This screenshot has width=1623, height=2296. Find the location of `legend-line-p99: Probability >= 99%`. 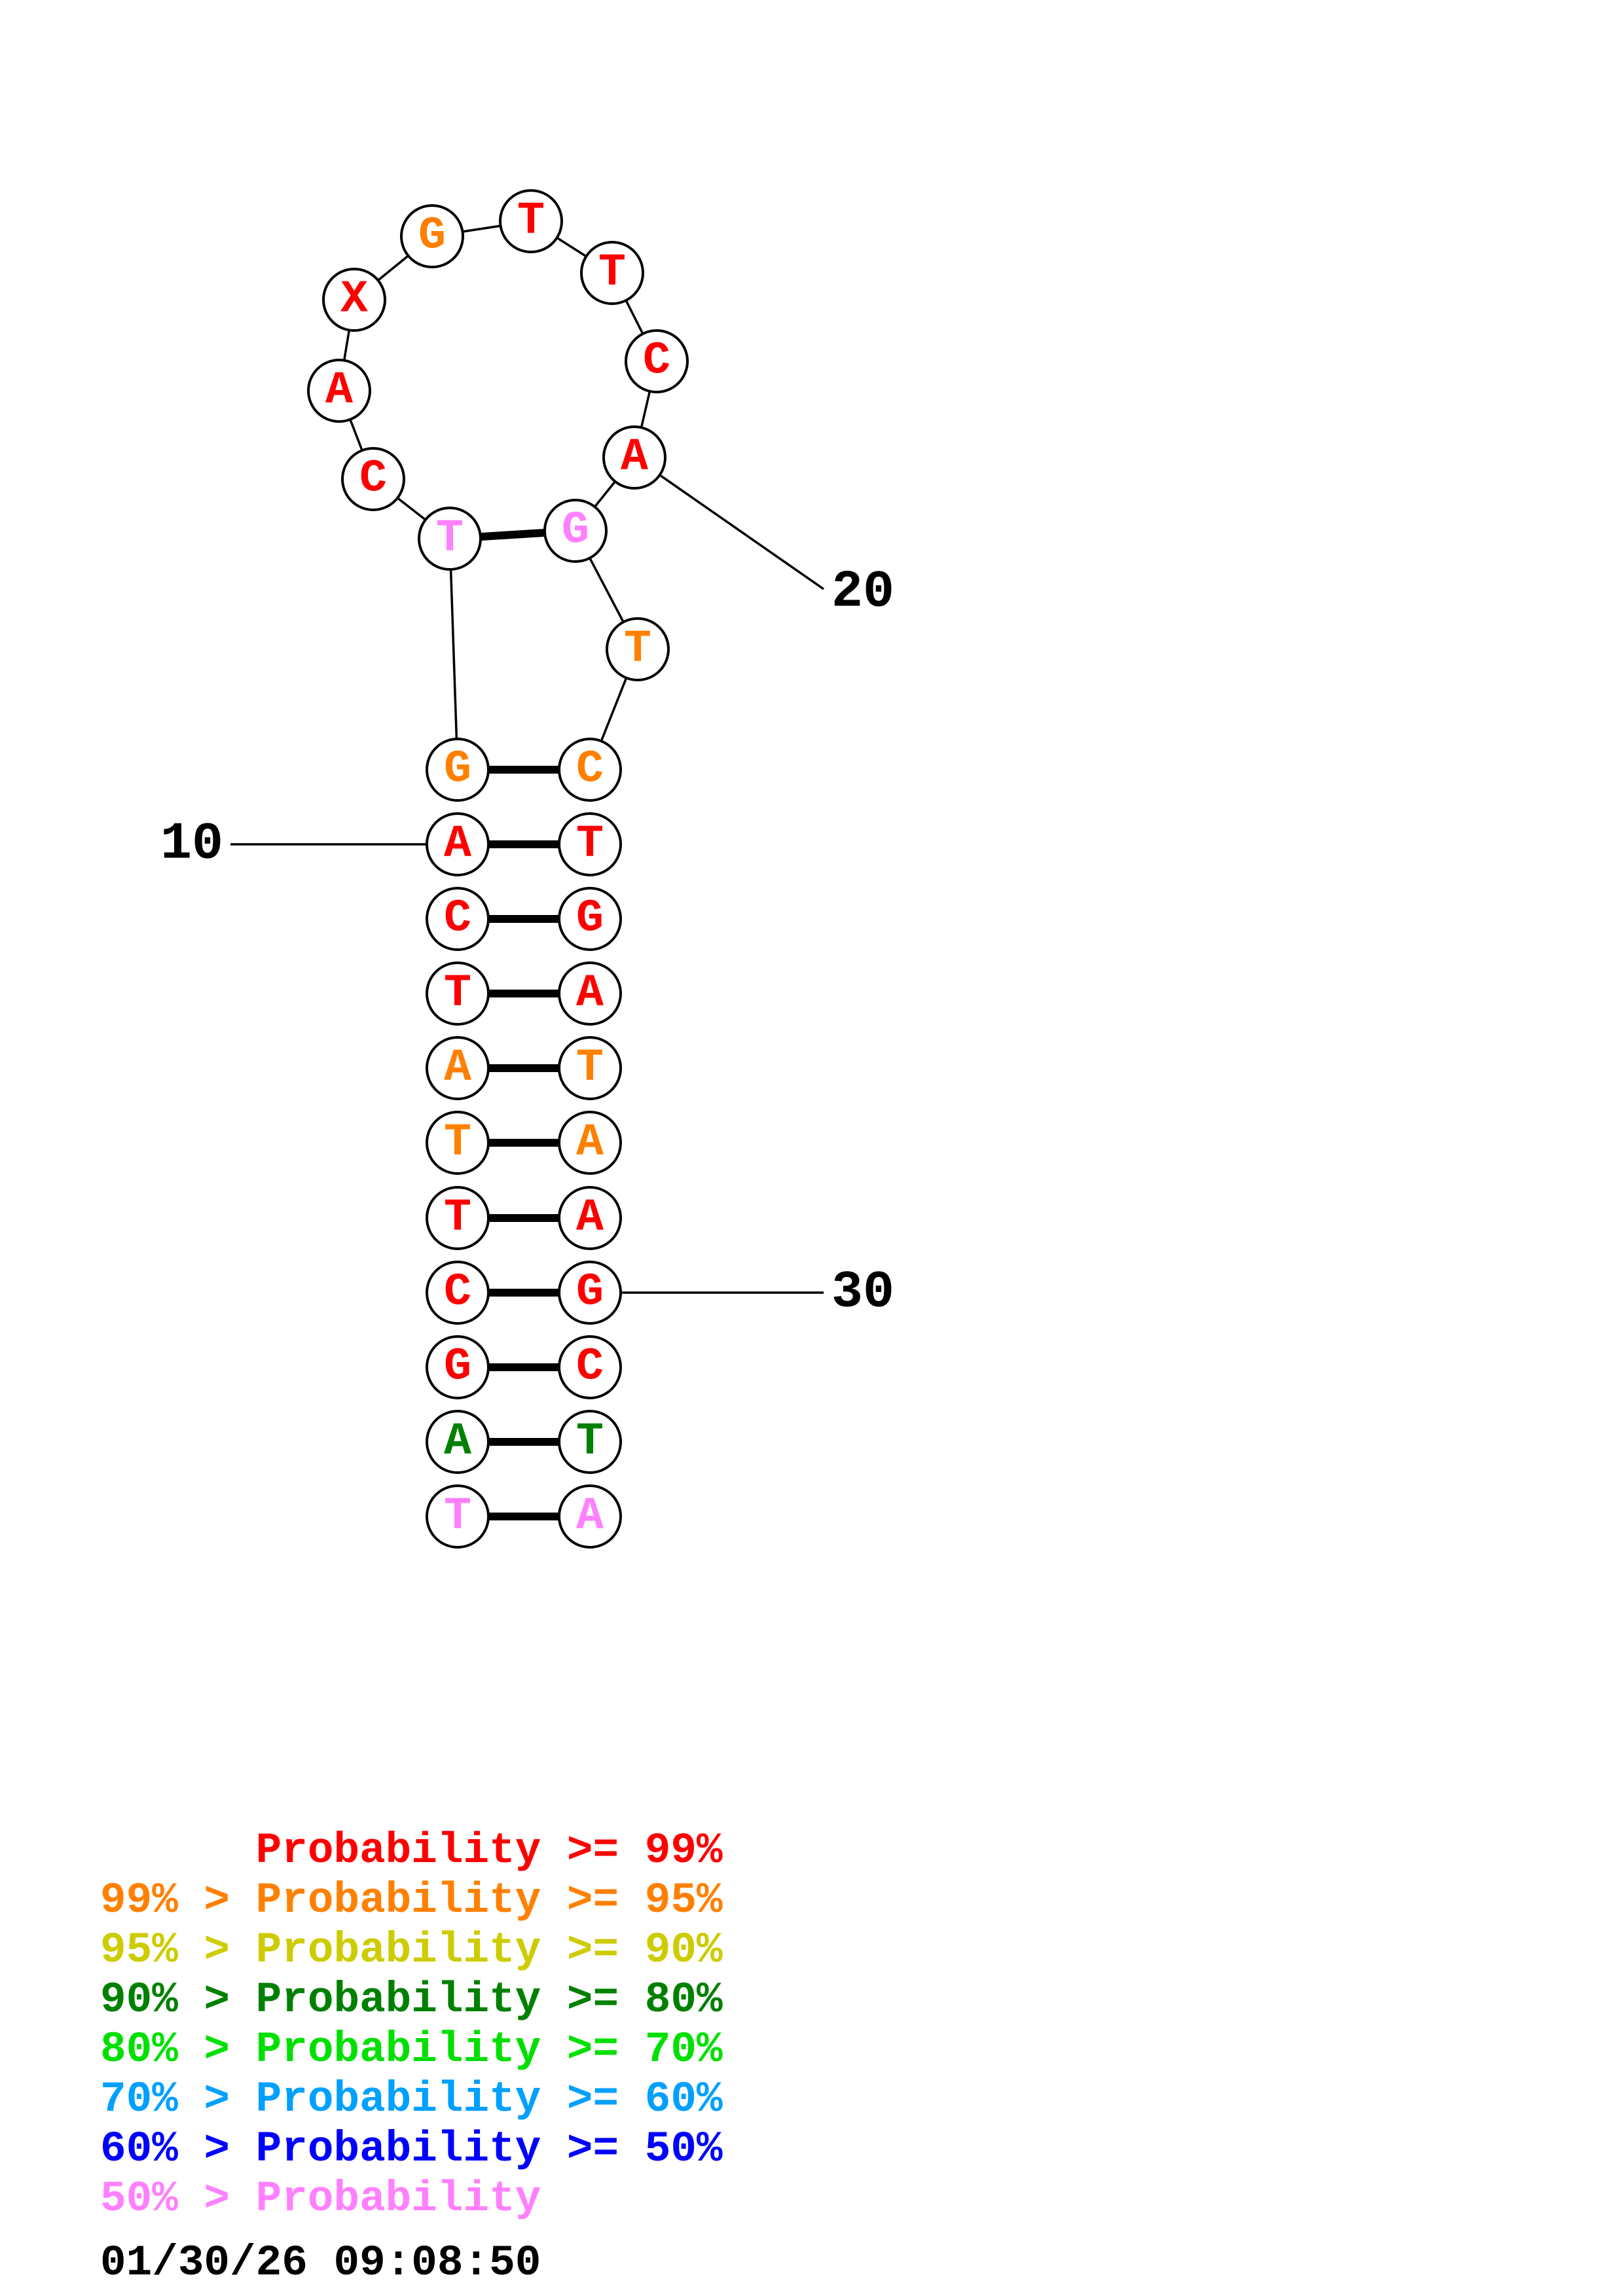

legend-line-p99: Probability >= 99% is located at coordinates (411, 1850).